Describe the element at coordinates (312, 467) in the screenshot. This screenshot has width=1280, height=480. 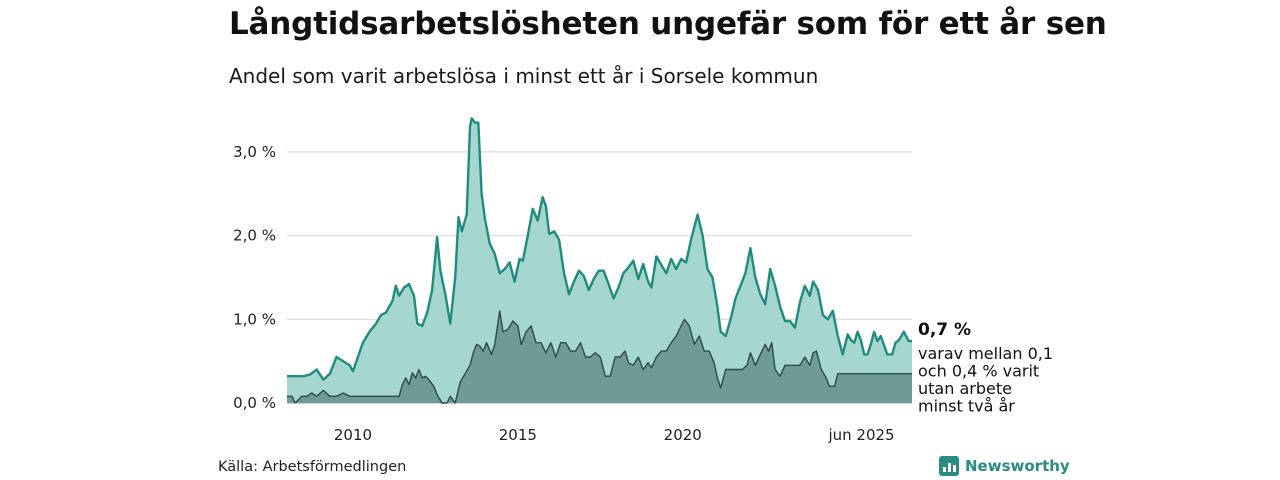
I see `source-note: Källa: Arbetsförmedlingen` at that location.